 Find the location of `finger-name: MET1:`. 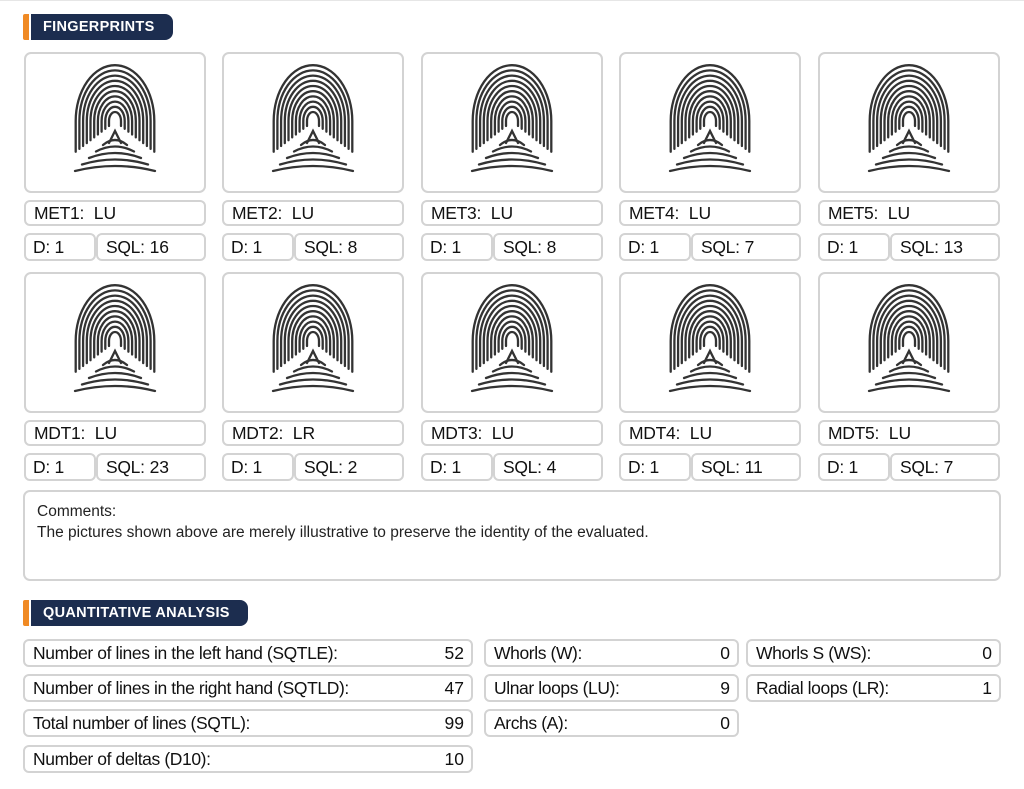

finger-name: MET1: is located at coordinates (59, 213).